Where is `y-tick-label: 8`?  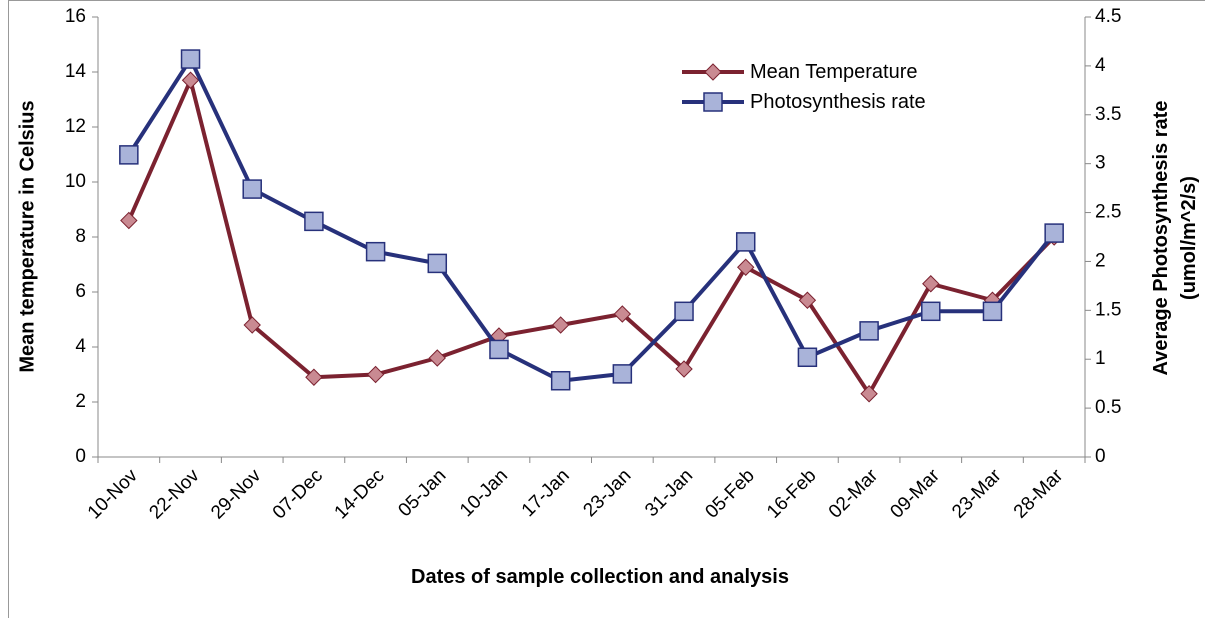 y-tick-label: 8 is located at coordinates (80, 236).